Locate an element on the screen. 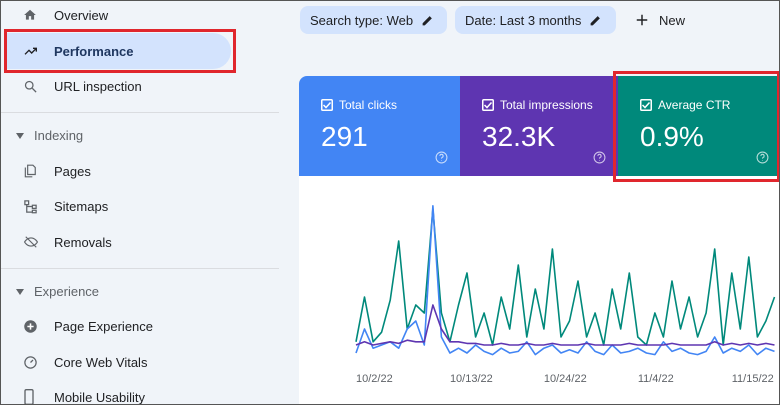  series-line is located at coordinates (565, 325).